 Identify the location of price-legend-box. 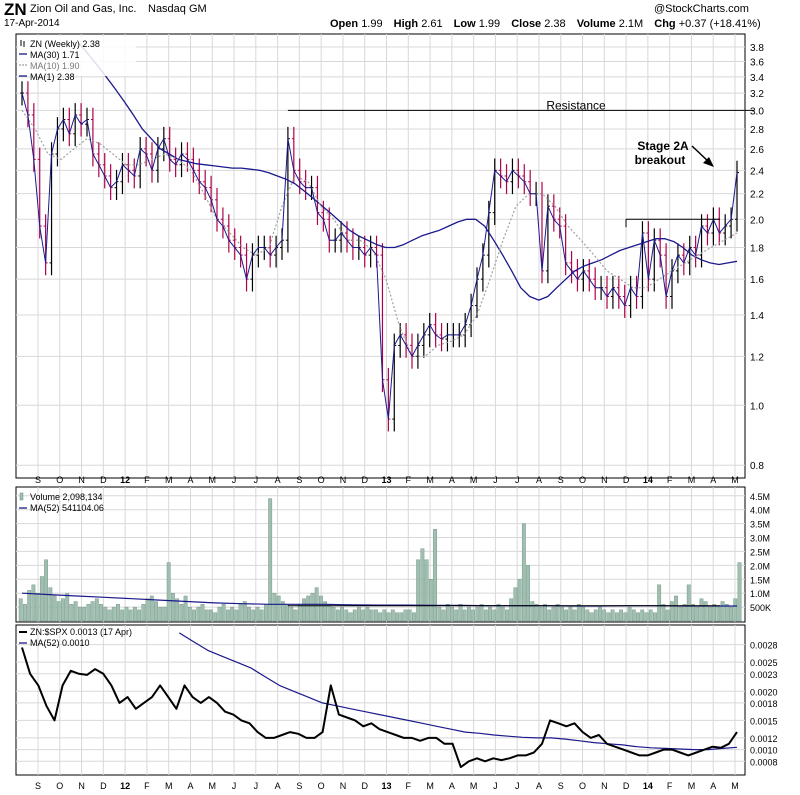
(77, 56).